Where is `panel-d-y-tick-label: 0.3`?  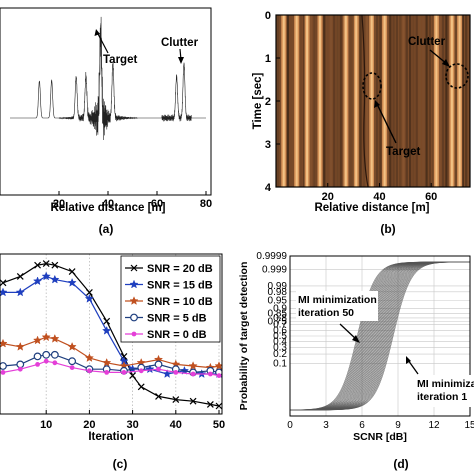 panel-d-y-tick-label: 0.3 is located at coordinates (280, 347).